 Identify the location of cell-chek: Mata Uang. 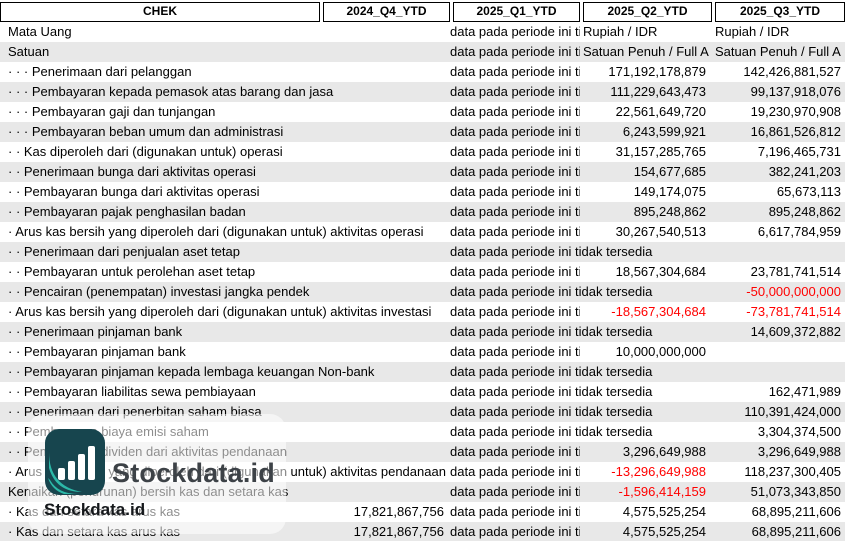
(225, 32).